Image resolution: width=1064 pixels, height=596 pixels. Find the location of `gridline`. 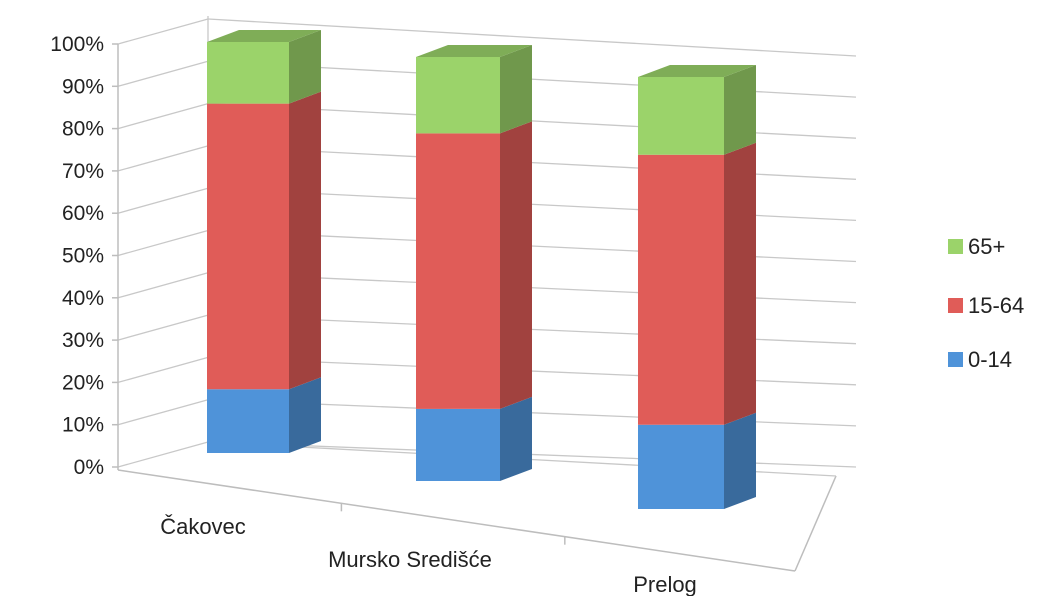

gridline is located at coordinates (532, 37).